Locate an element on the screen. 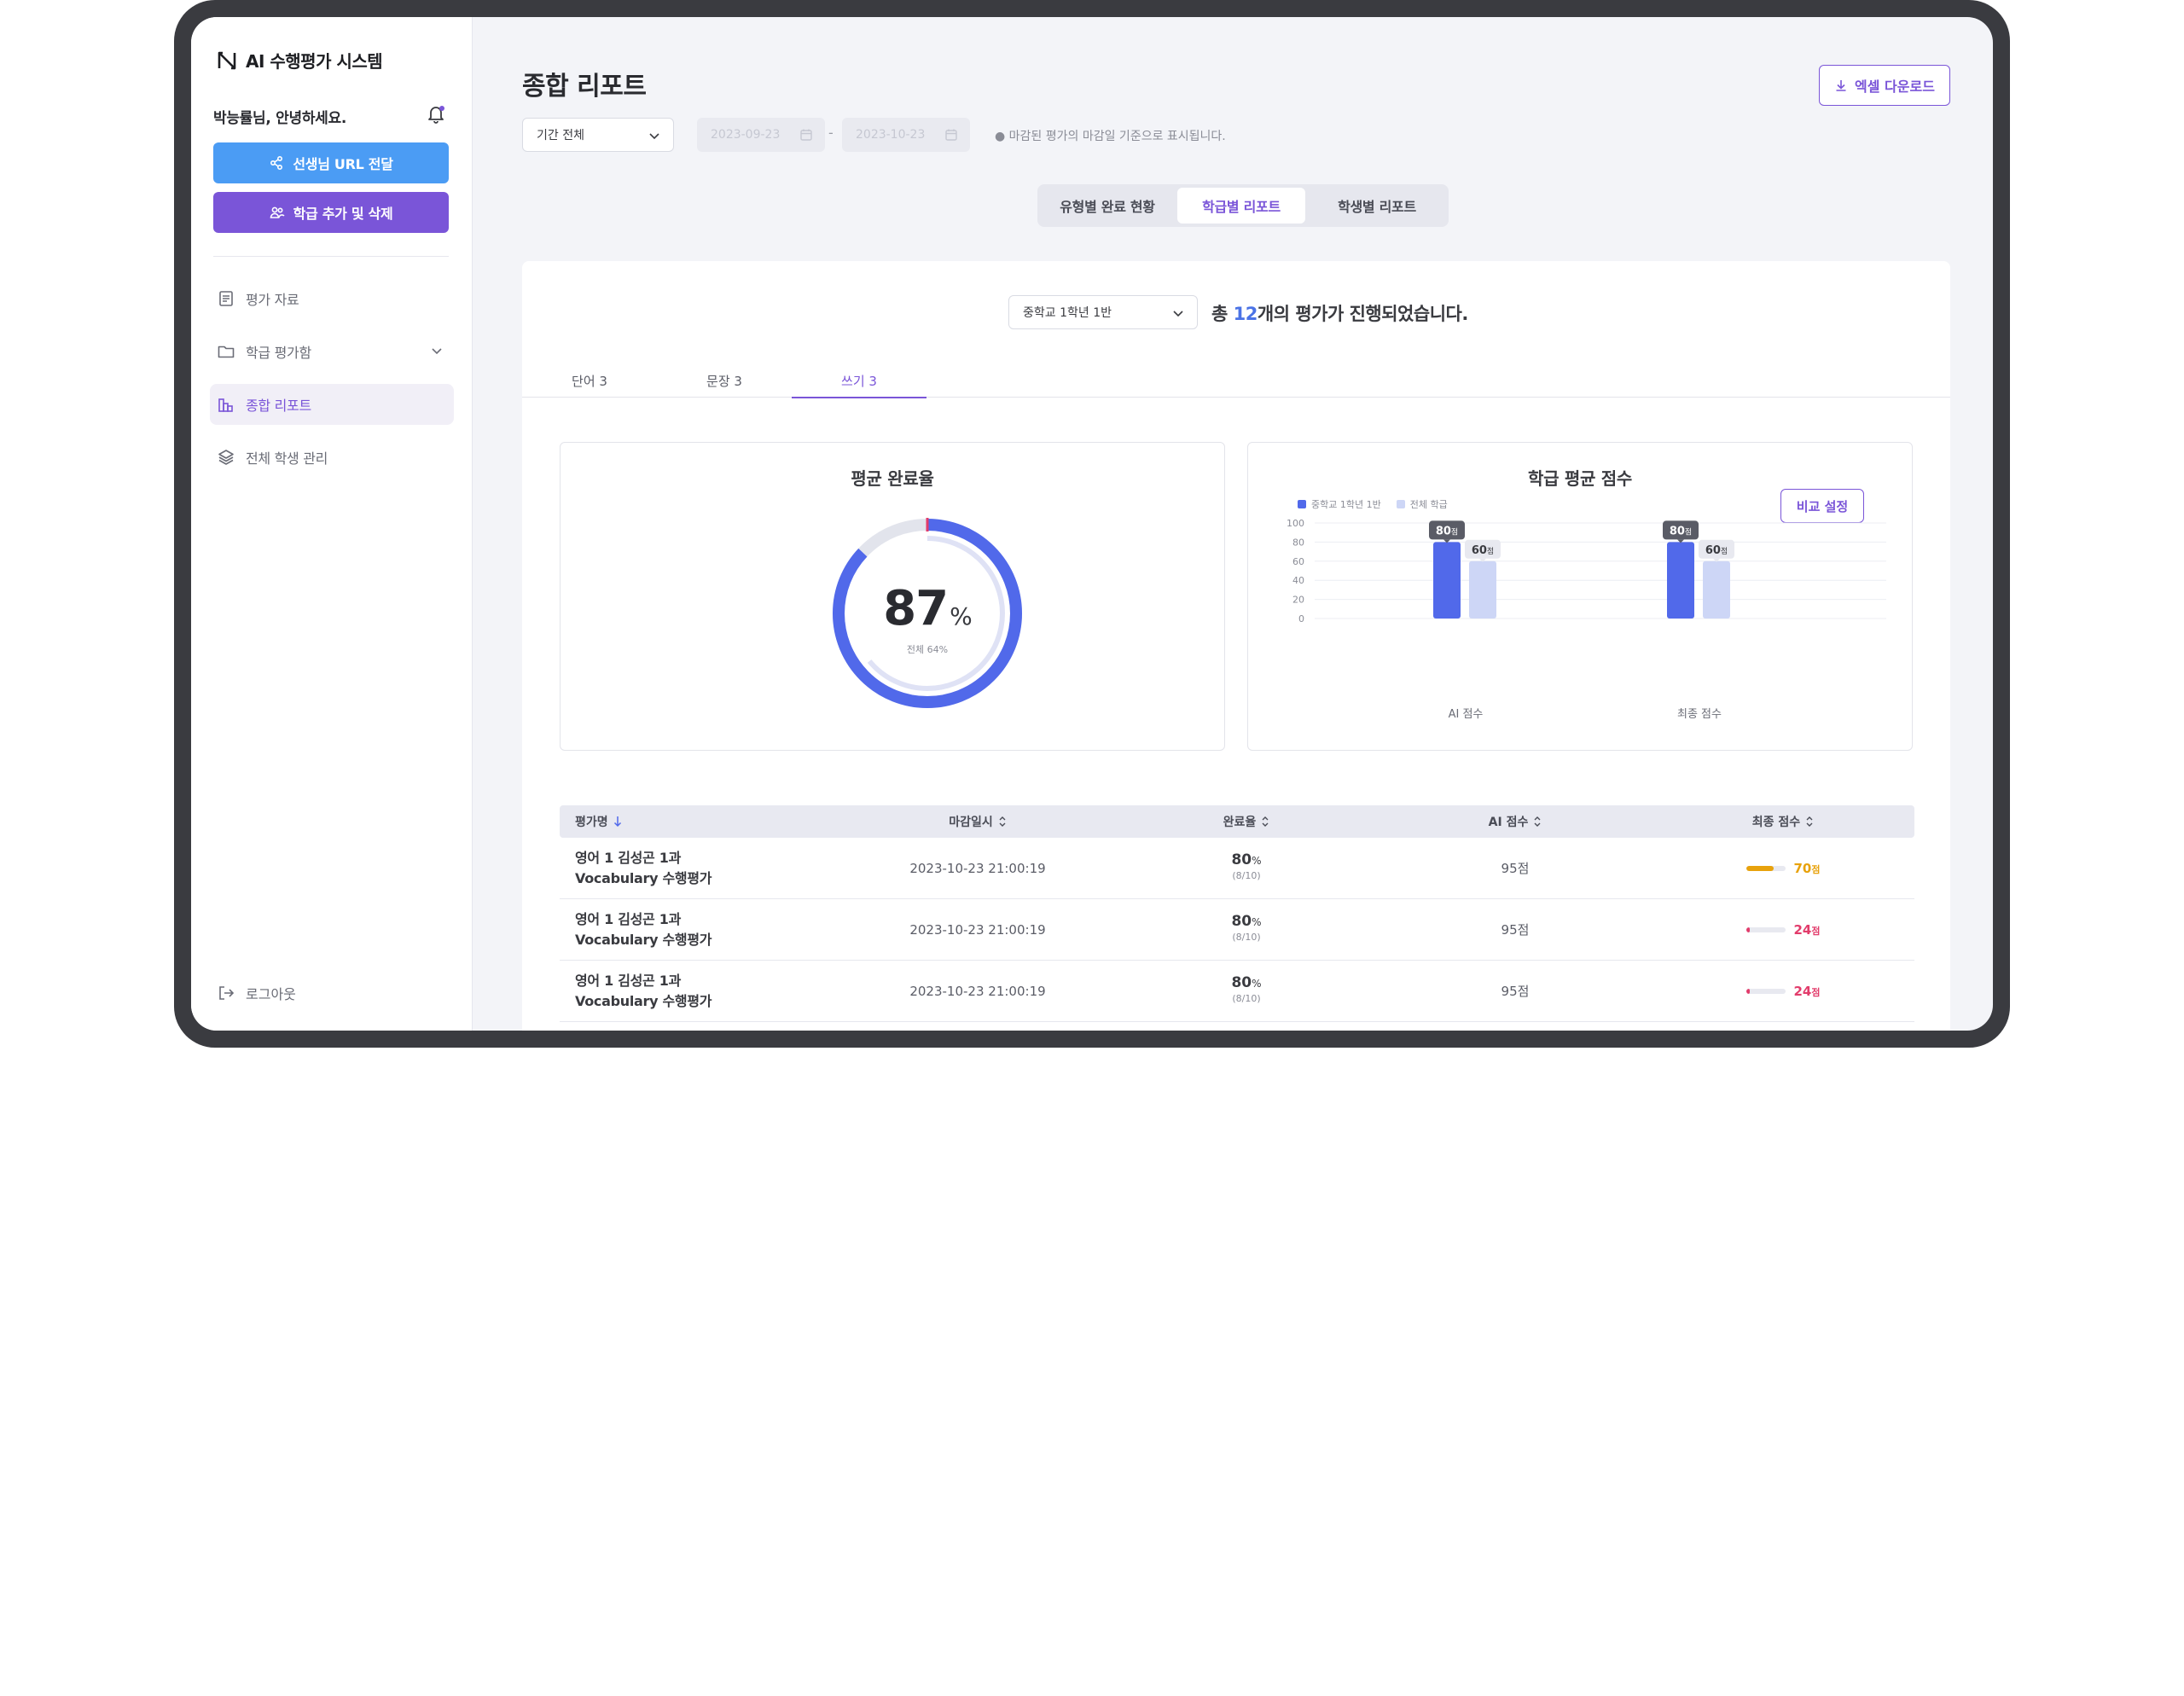 The image size is (2184, 1696). row-rate-number: 80 is located at coordinates (1242, 860).